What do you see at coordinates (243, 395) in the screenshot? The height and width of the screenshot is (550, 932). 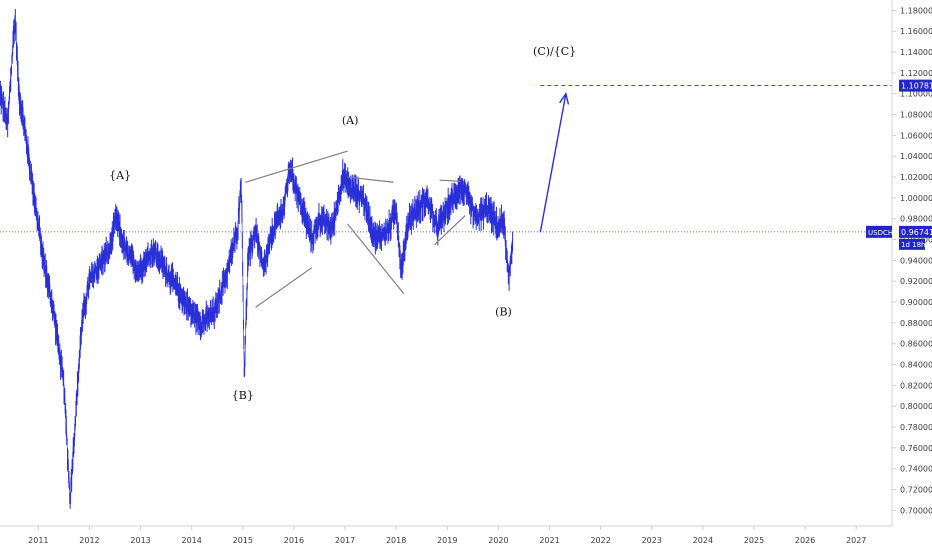 I see `wave-label: {B}` at bounding box center [243, 395].